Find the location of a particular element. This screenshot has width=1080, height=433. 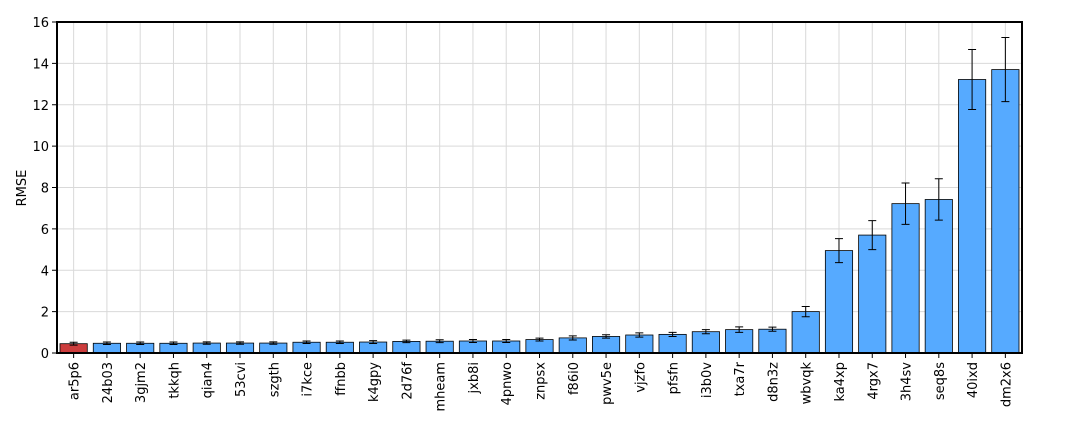

y-tick-label: 0 is located at coordinates (45, 354).